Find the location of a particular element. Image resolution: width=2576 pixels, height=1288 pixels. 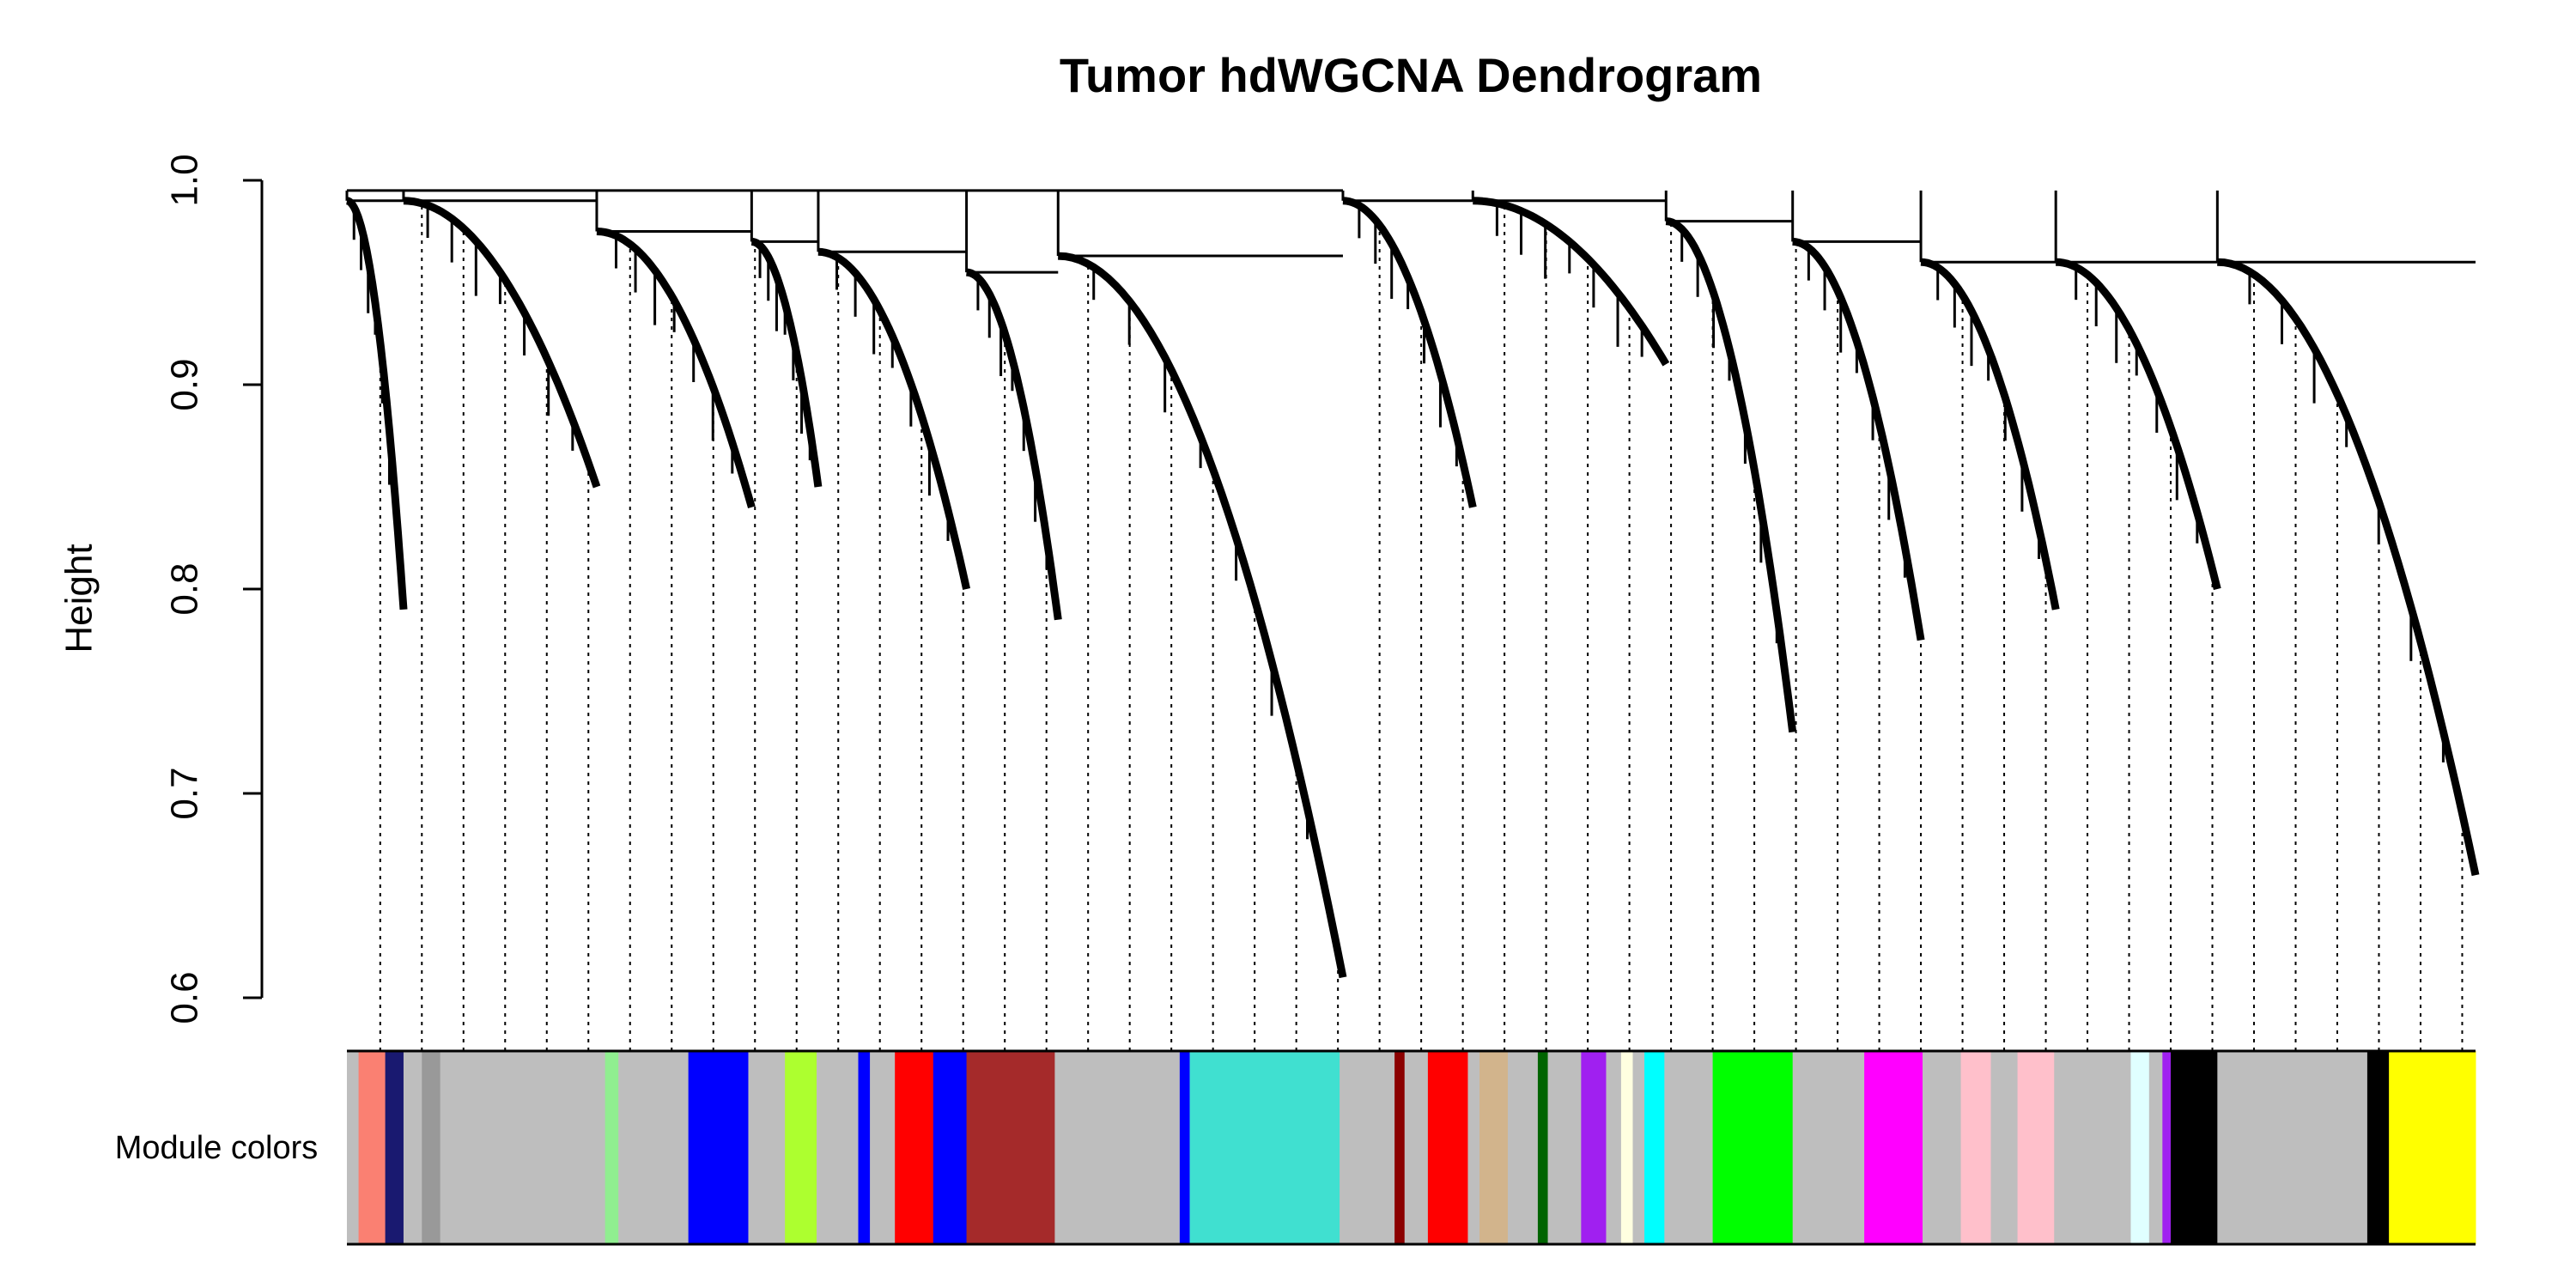

chart-title: Tumor hdWGCNA Dendrogram is located at coordinates (1411, 75).